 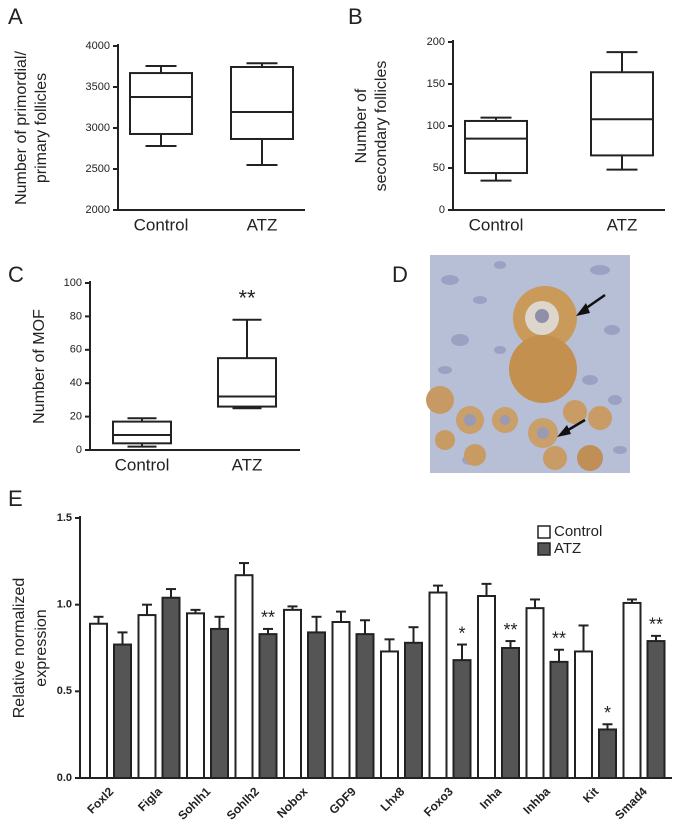 I want to click on panel-letter: B, so click(x=355, y=16).